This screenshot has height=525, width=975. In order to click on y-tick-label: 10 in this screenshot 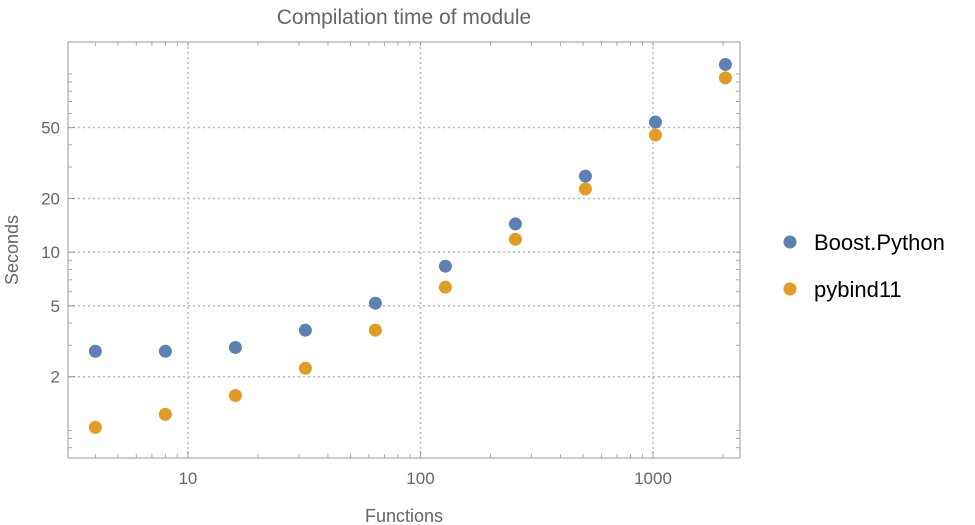, I will do `click(50, 252)`.